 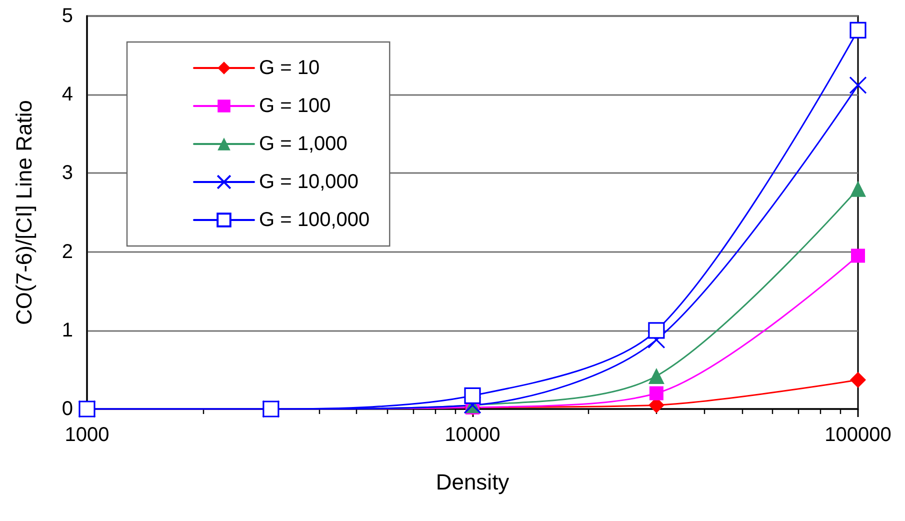 What do you see at coordinates (67, 173) in the screenshot?
I see `y-tick-label: 3` at bounding box center [67, 173].